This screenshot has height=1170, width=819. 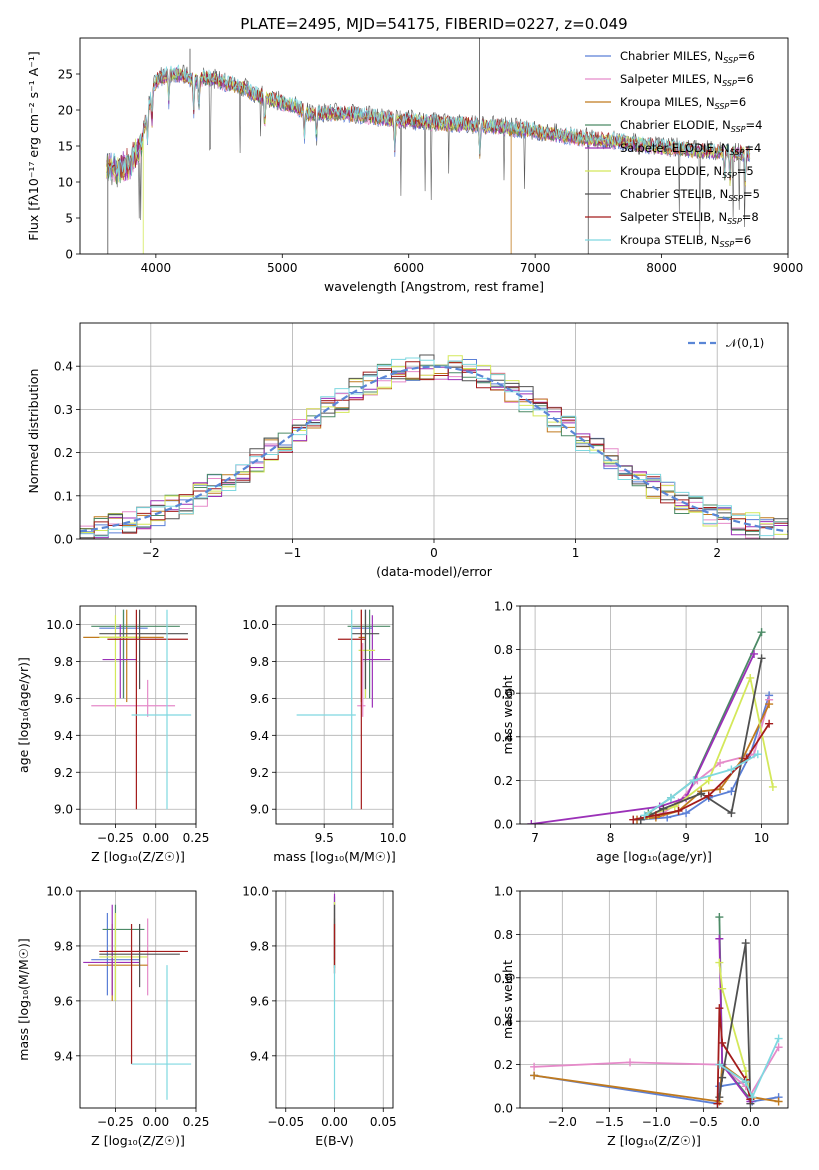 I want to click on y-tick-label: 9.6, so click(x=259, y=699).